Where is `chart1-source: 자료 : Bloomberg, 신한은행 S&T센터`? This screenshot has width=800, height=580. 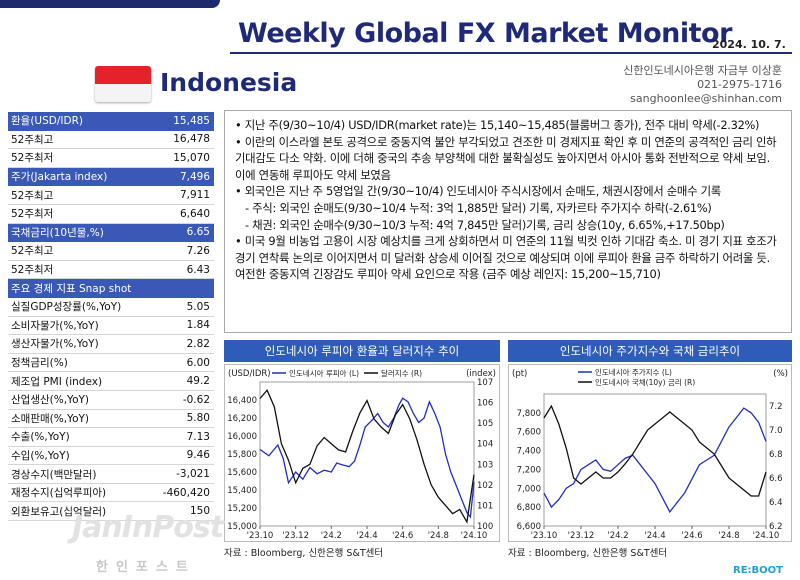
chart1-source: 자료 : Bloomberg, 신한은행 S&T센터 is located at coordinates (303, 552).